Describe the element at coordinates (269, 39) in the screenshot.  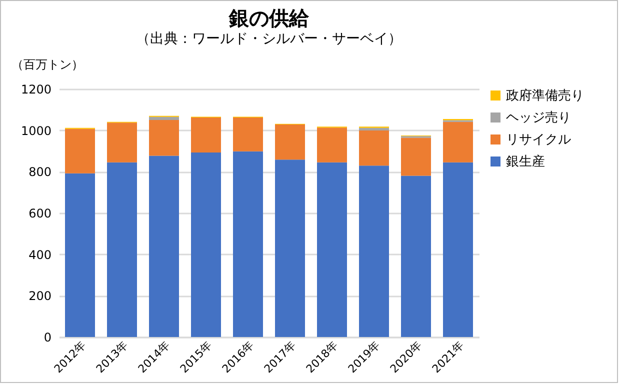
I see `chart-subtitle: （出典：ワールド・シルバー・サーベイ）` at that location.